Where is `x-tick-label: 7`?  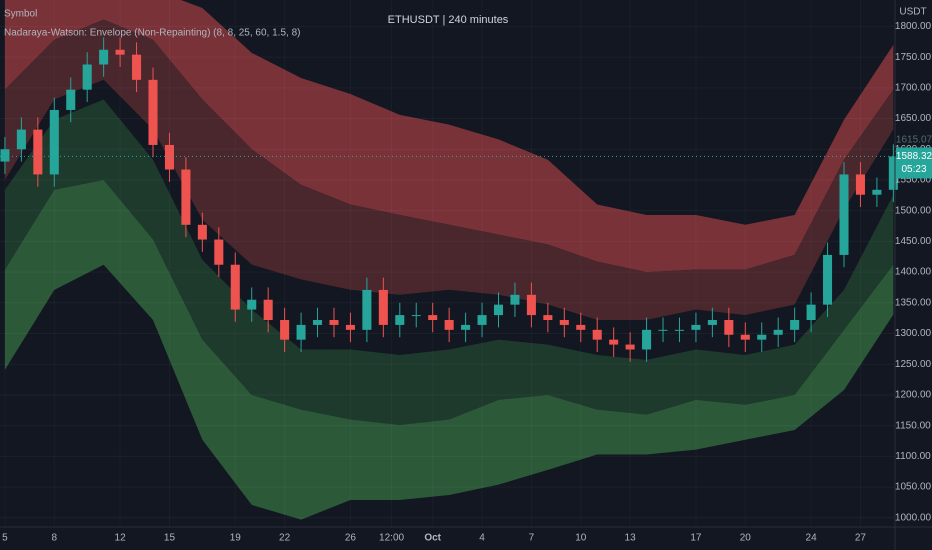
x-tick-label: 7 is located at coordinates (532, 538).